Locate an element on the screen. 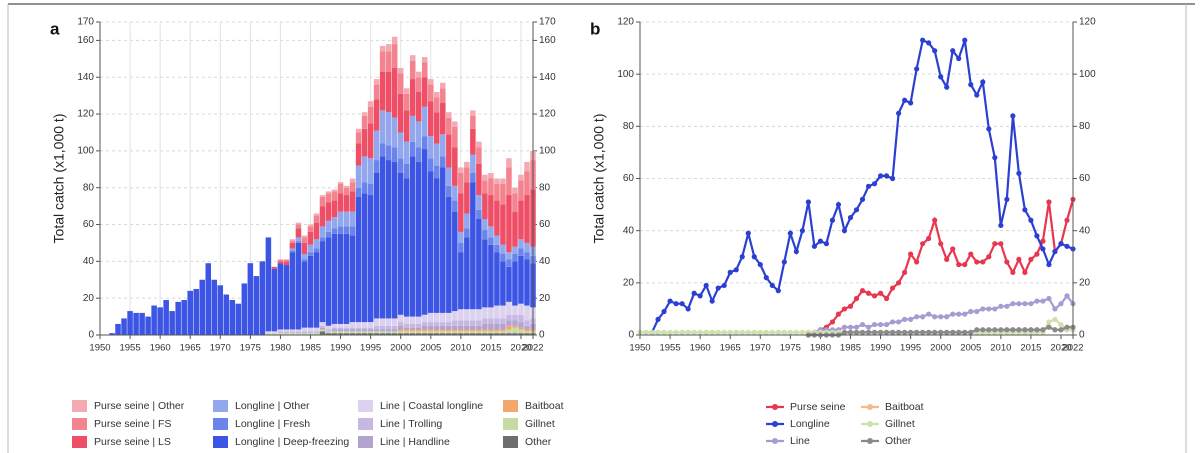  x-tick-label: 1980 is located at coordinates (280, 348).